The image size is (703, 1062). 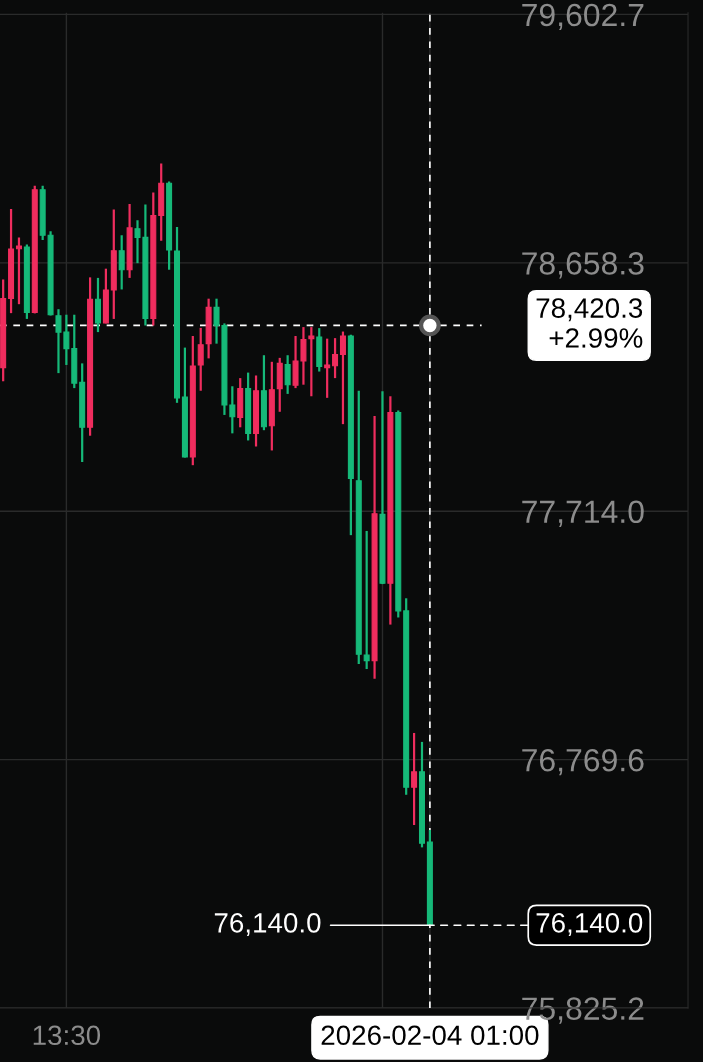 What do you see at coordinates (583, 265) in the screenshot?
I see `y-tick-label: 78,658.3` at bounding box center [583, 265].